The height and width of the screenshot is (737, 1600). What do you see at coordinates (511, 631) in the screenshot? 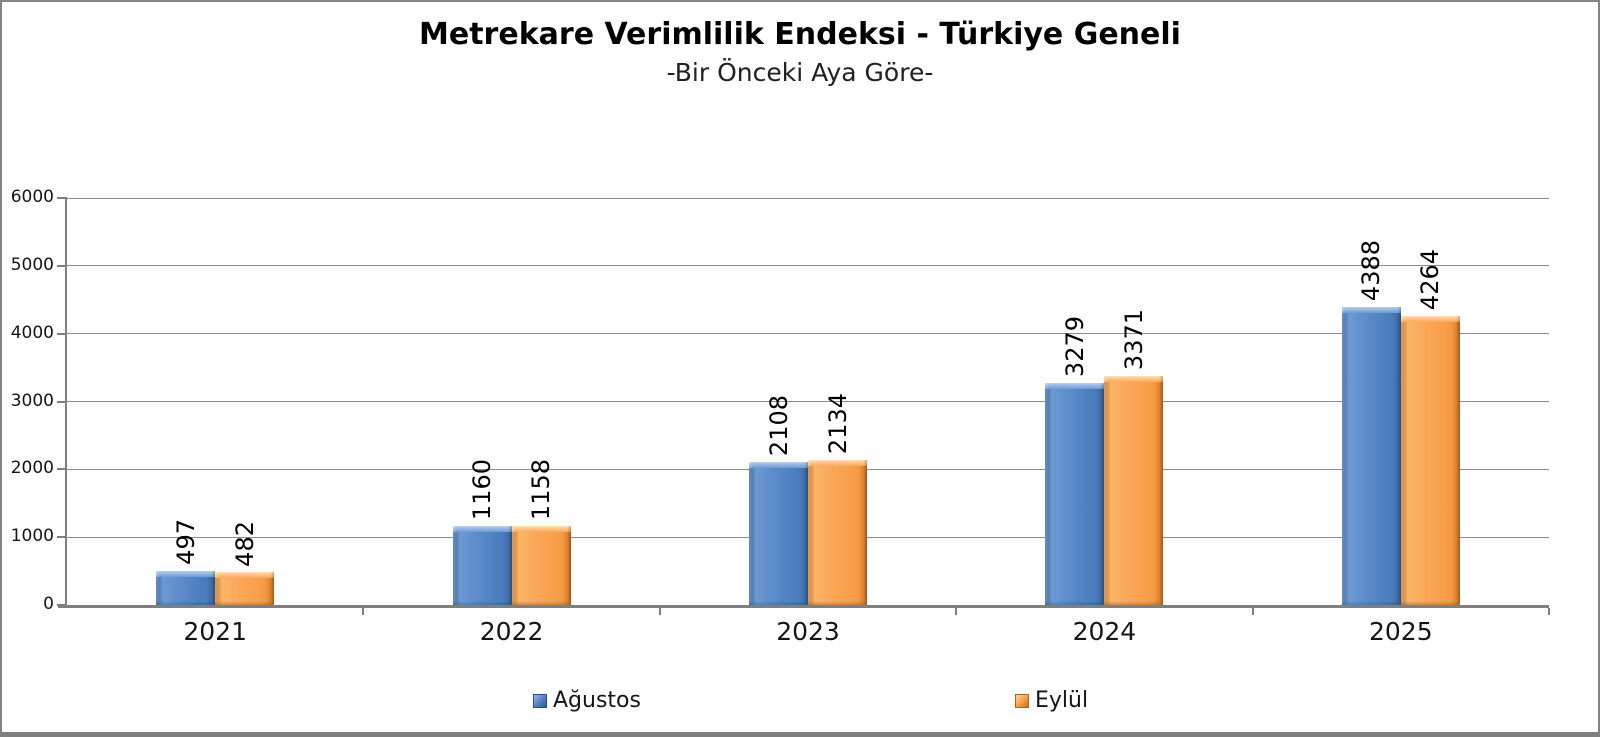
I see `x-axis-category-label: 2022` at bounding box center [511, 631].